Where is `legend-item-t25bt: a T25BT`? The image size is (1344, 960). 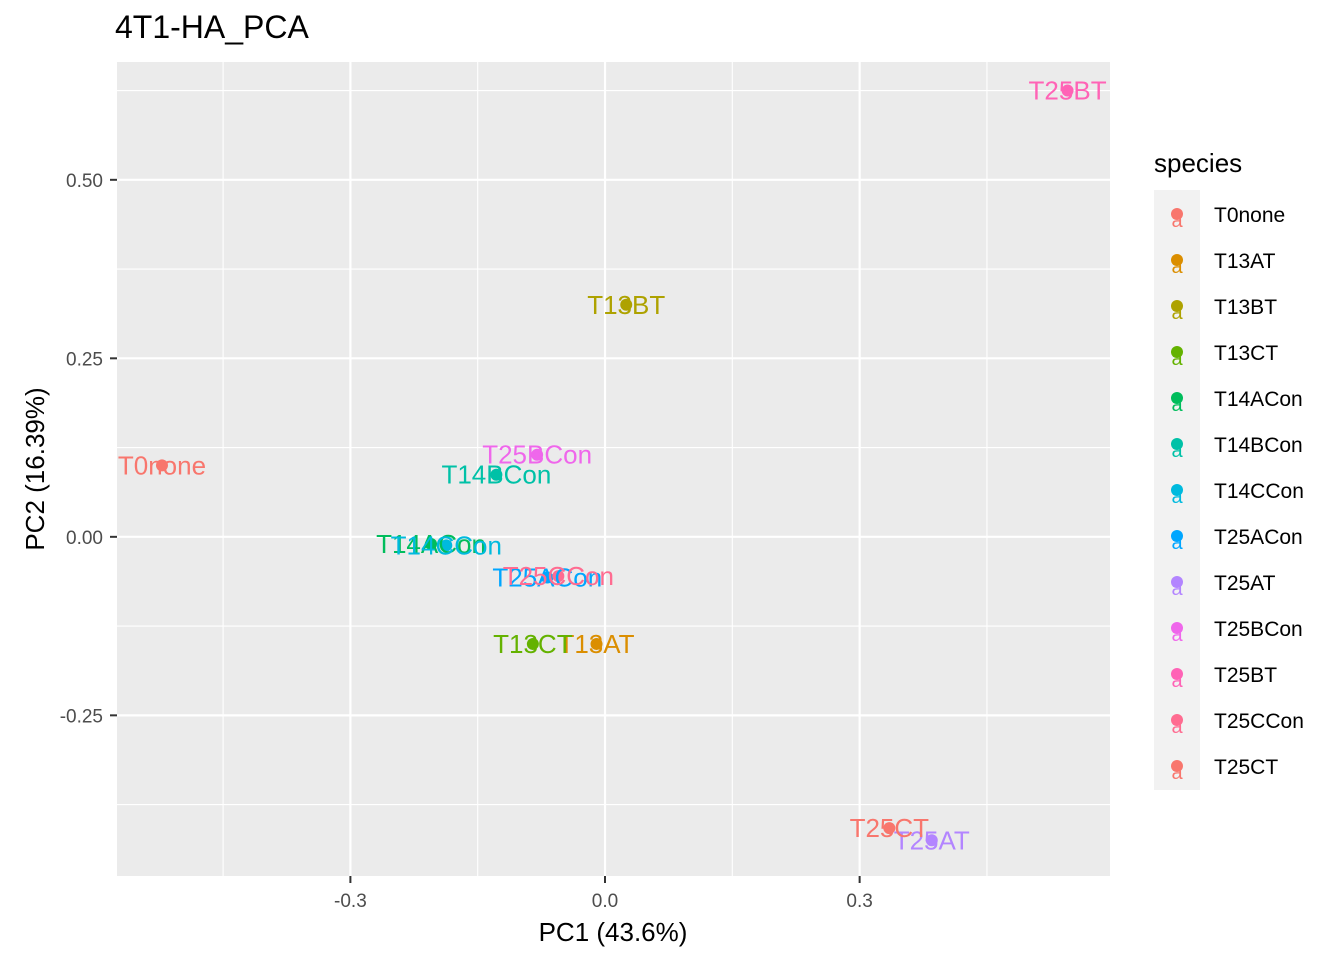 legend-item-t25bt: a T25BT is located at coordinates (1224, 678).